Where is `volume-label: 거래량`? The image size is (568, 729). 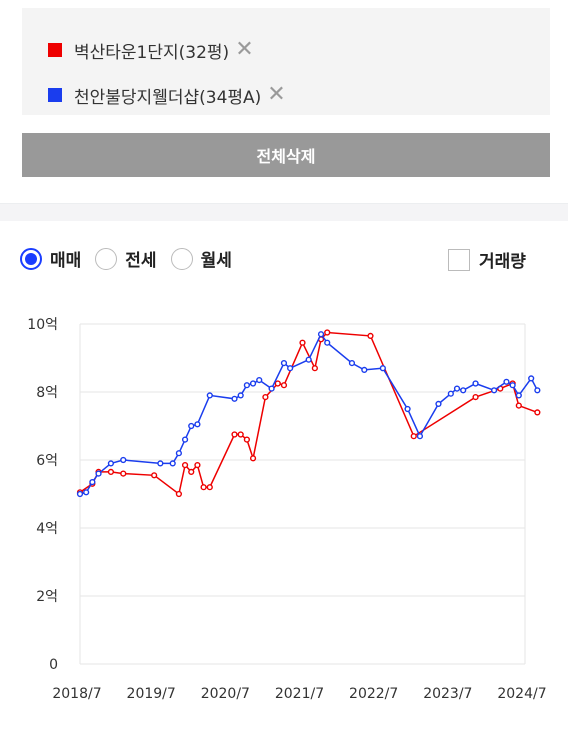 volume-label: 거래량 is located at coordinates (502, 262).